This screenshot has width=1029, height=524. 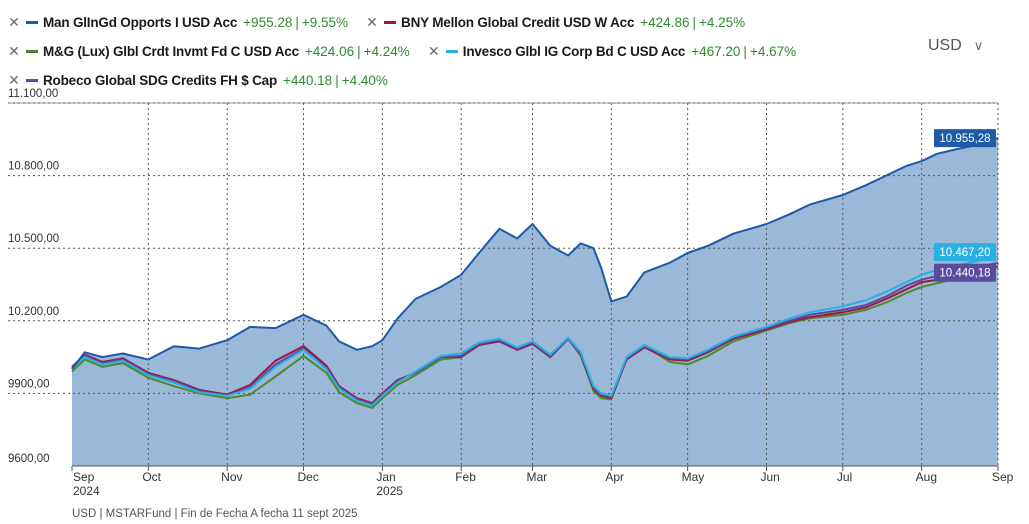 What do you see at coordinates (465, 477) in the screenshot?
I see `x-tick-label: Feb` at bounding box center [465, 477].